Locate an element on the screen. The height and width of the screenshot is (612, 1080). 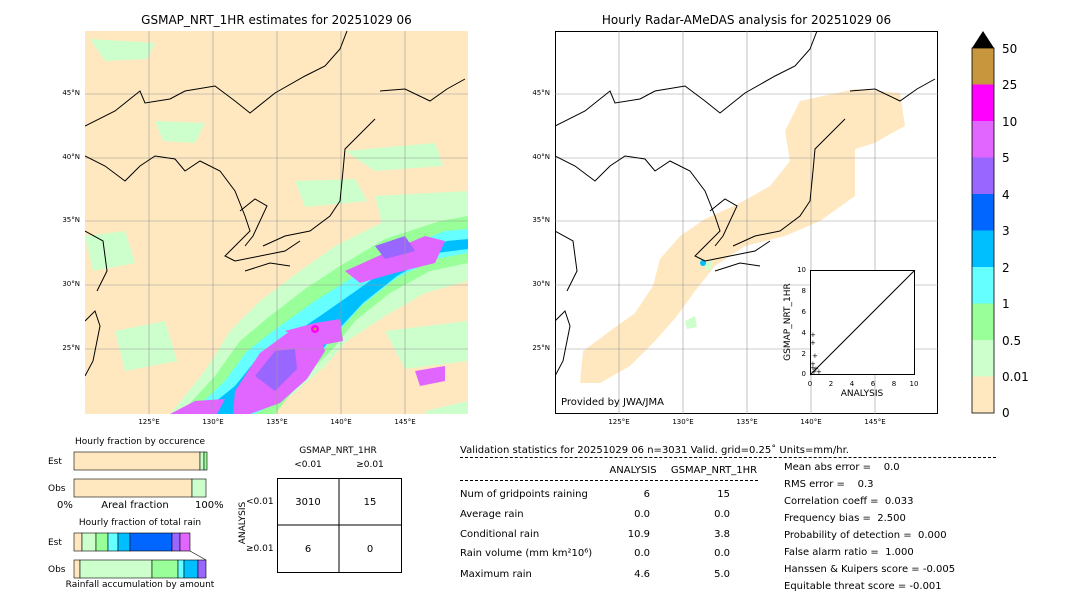
right-lat-35: 35°N is located at coordinates (541, 220).